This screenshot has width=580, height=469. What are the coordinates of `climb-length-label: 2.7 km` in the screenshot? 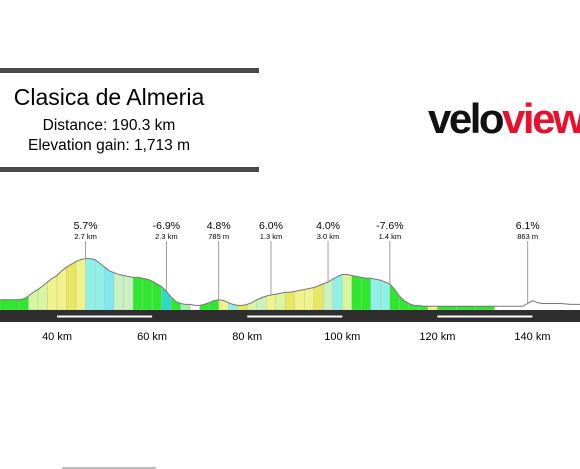 It's located at (85, 236).